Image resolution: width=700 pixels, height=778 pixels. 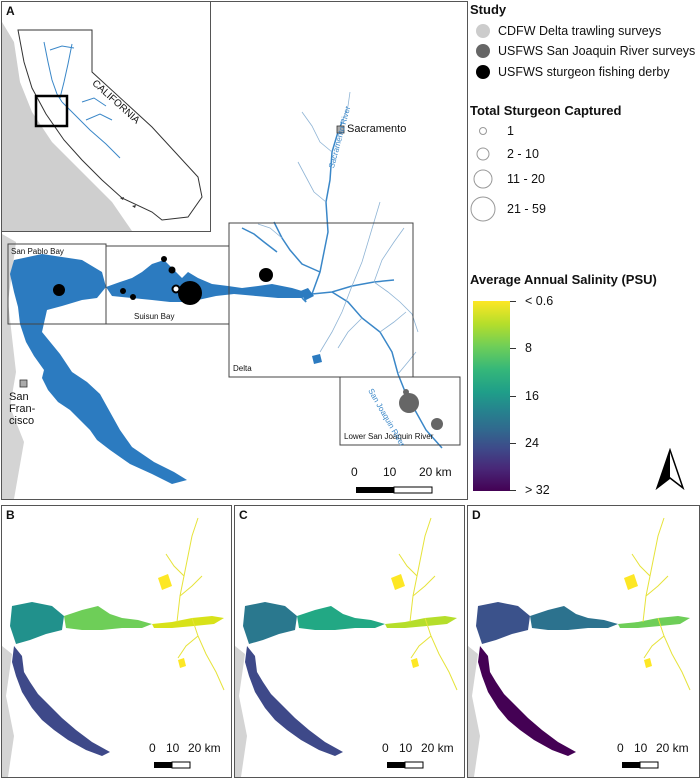 I want to click on scale-d-10: 10, so click(x=641, y=748).